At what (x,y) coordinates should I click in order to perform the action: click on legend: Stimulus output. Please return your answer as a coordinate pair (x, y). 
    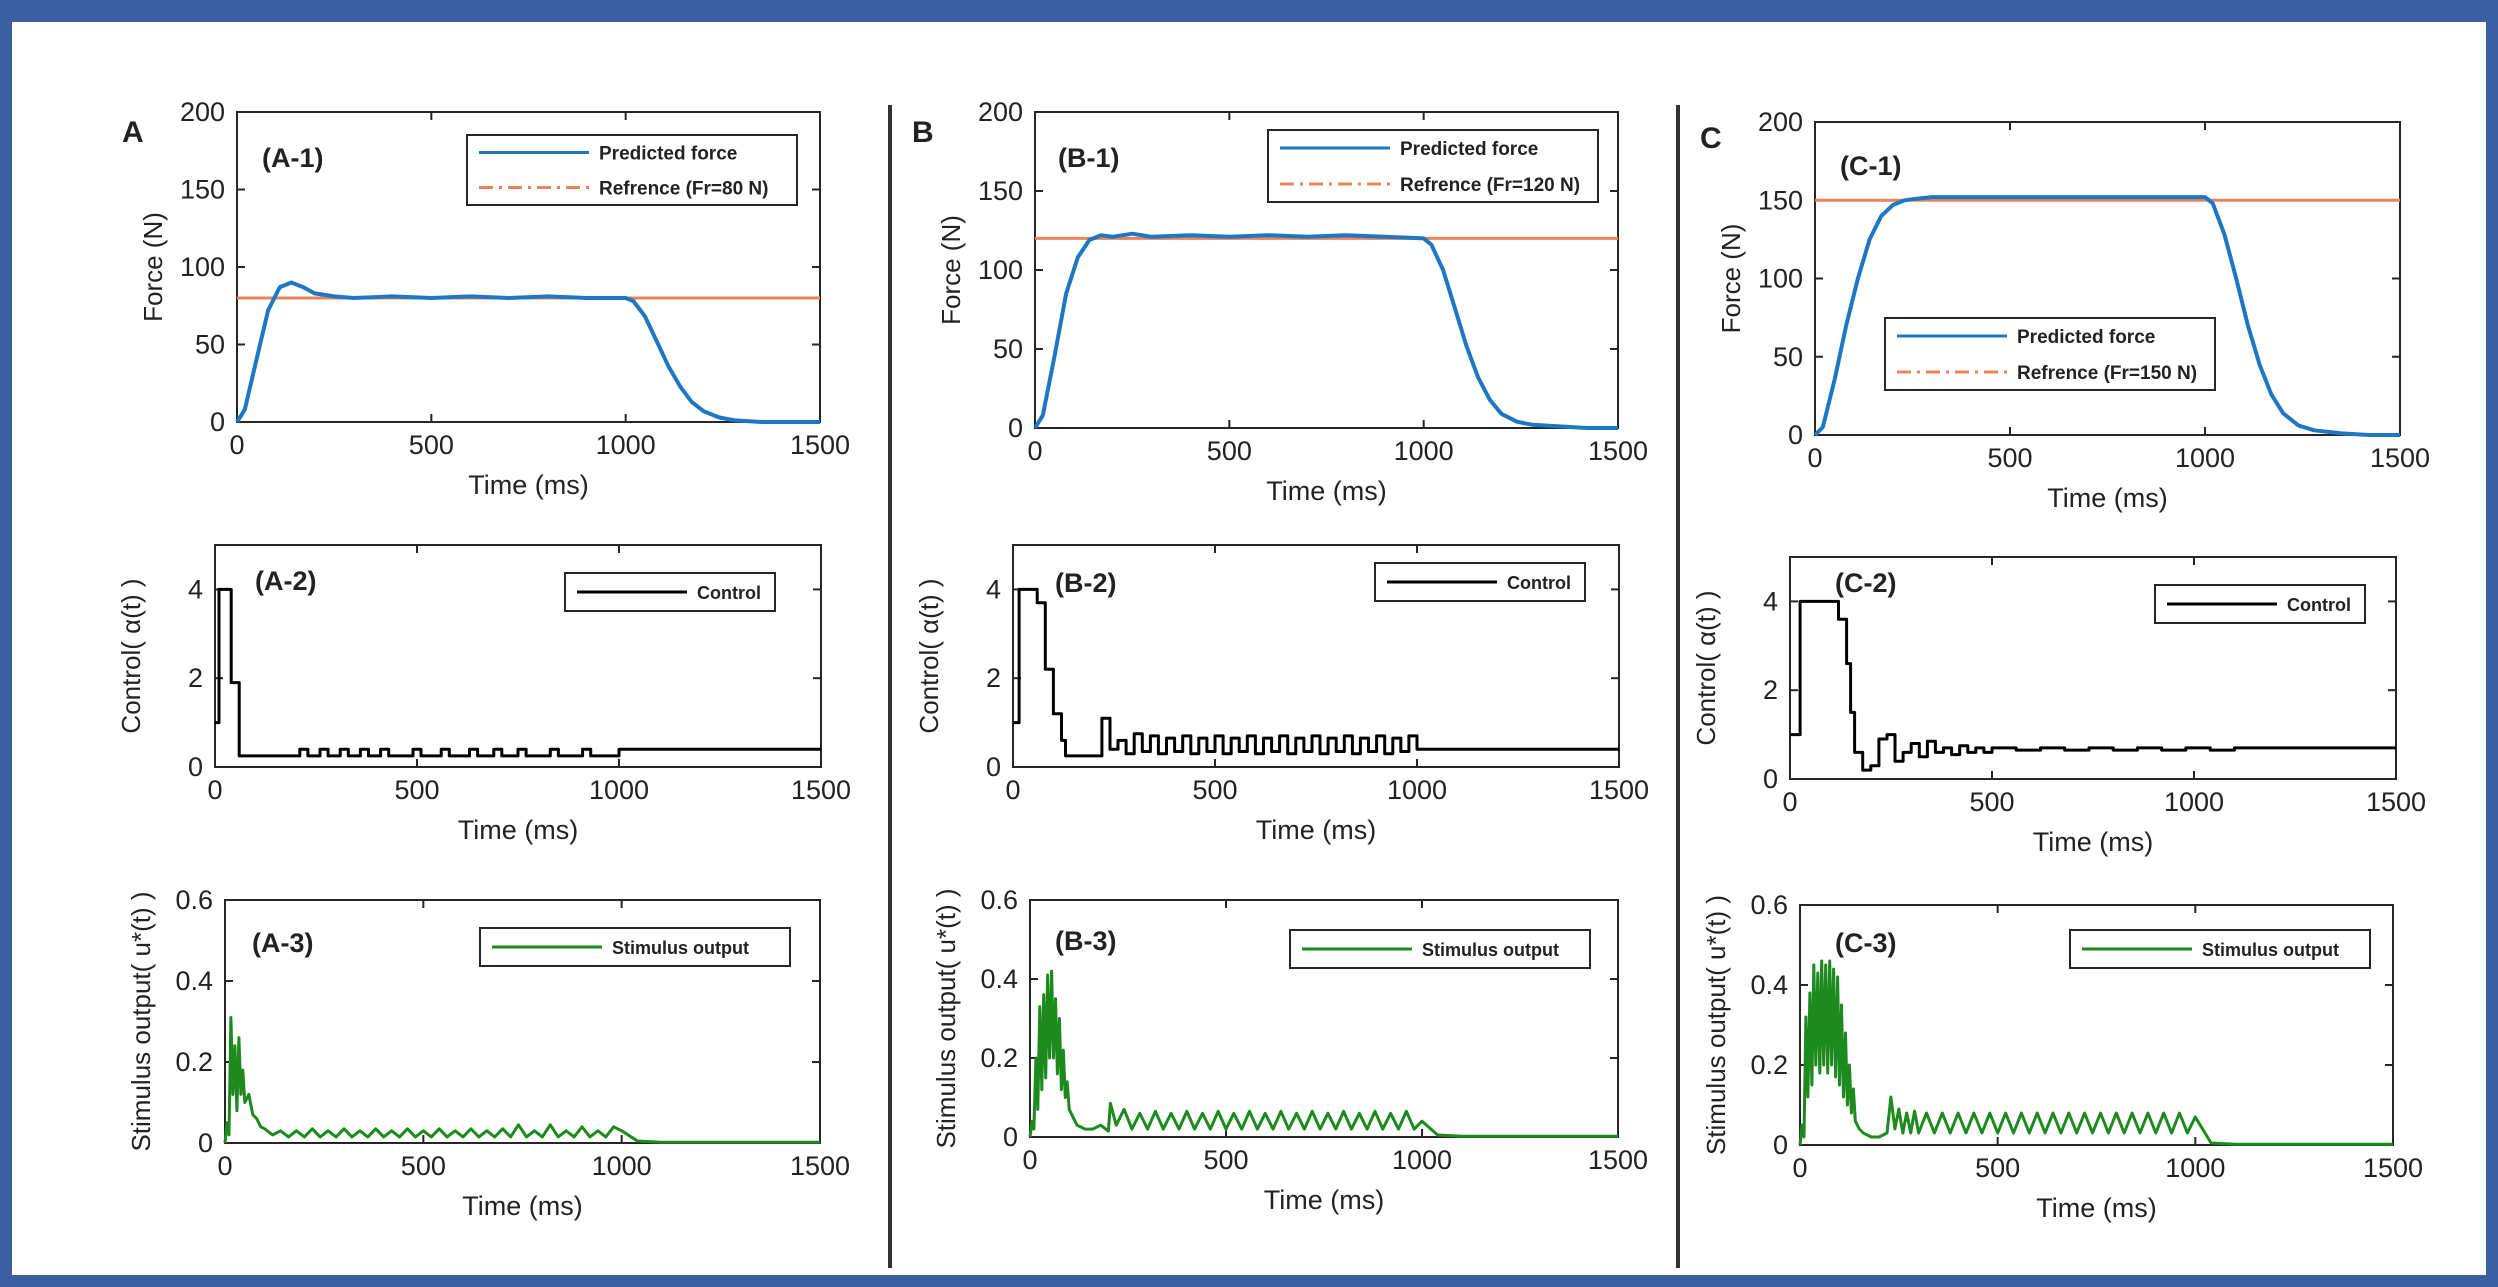
    Looking at the image, I should click on (2220, 949).